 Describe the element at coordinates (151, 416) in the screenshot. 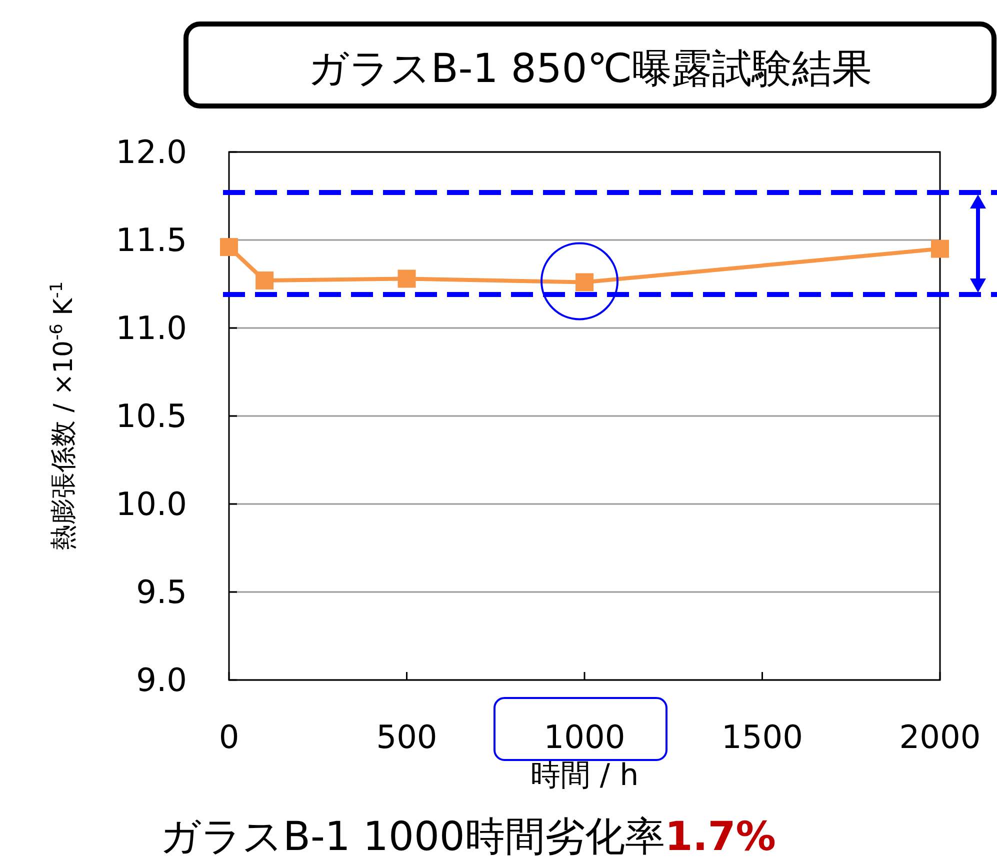

I see `y-tick-label: 10.5` at that location.